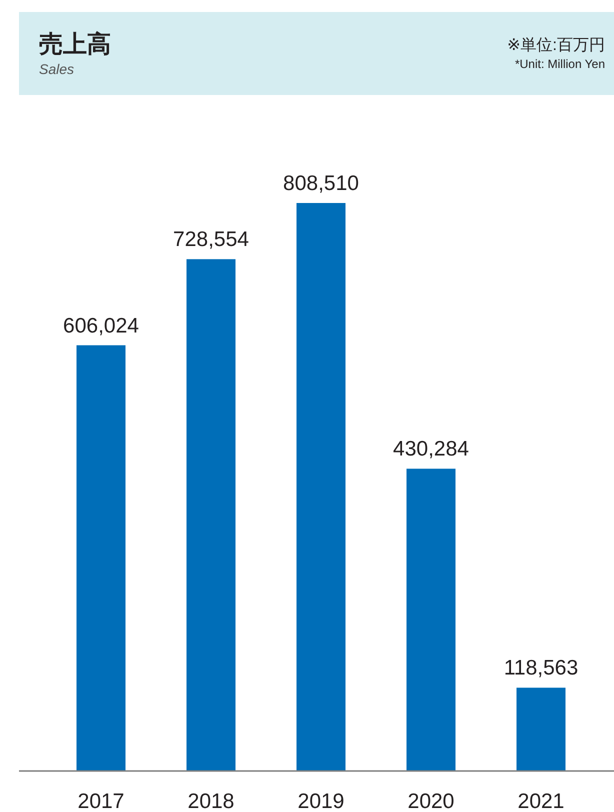 The height and width of the screenshot is (812, 614). I want to click on chart-subtitle: Sales, so click(56, 69).